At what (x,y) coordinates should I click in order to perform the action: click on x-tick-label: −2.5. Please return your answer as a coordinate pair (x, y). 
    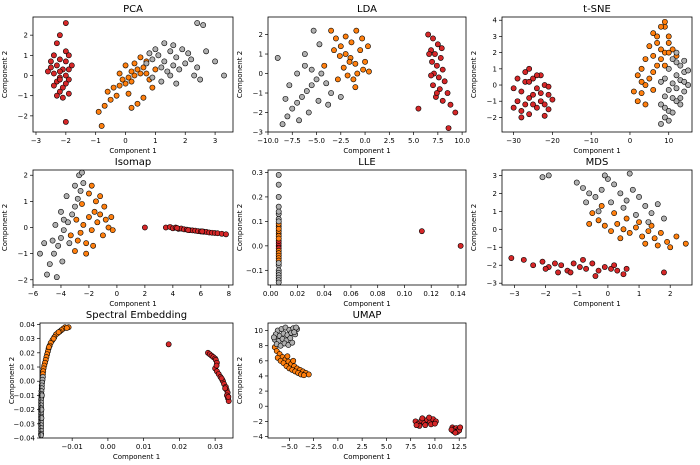
    Looking at the image, I should click on (340, 141).